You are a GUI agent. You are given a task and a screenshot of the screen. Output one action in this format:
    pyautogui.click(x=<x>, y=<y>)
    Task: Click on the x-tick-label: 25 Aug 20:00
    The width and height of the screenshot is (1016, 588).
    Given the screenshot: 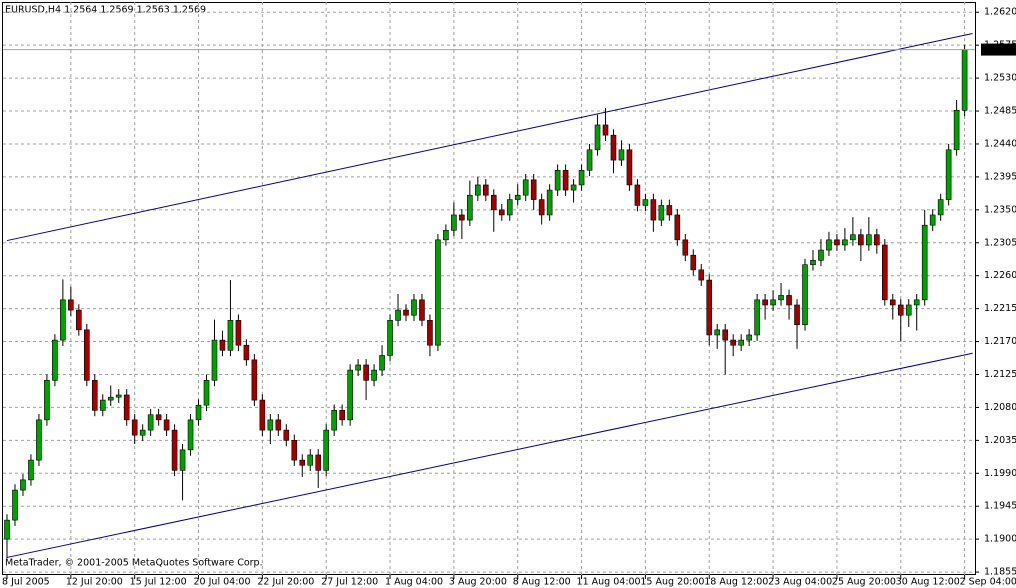 What is the action you would take?
    pyautogui.click(x=864, y=582)
    